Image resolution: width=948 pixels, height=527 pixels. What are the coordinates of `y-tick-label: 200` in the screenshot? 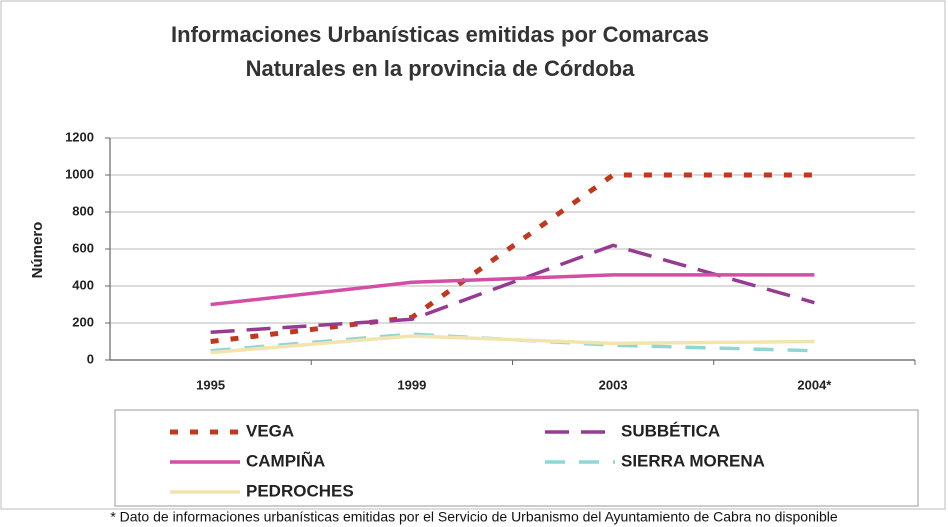 It's located at (83, 321).